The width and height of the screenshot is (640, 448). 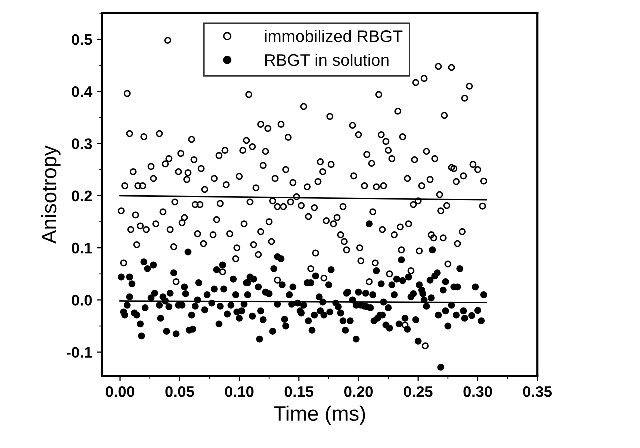 I want to click on y-tick-label: 0.4, so click(x=82, y=92).